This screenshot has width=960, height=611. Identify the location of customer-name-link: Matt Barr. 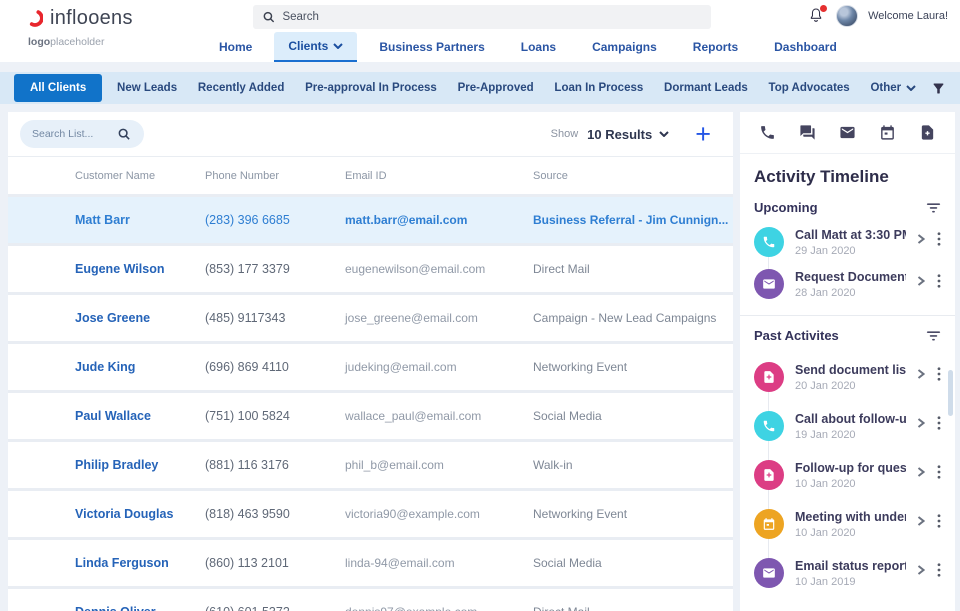
(102, 220).